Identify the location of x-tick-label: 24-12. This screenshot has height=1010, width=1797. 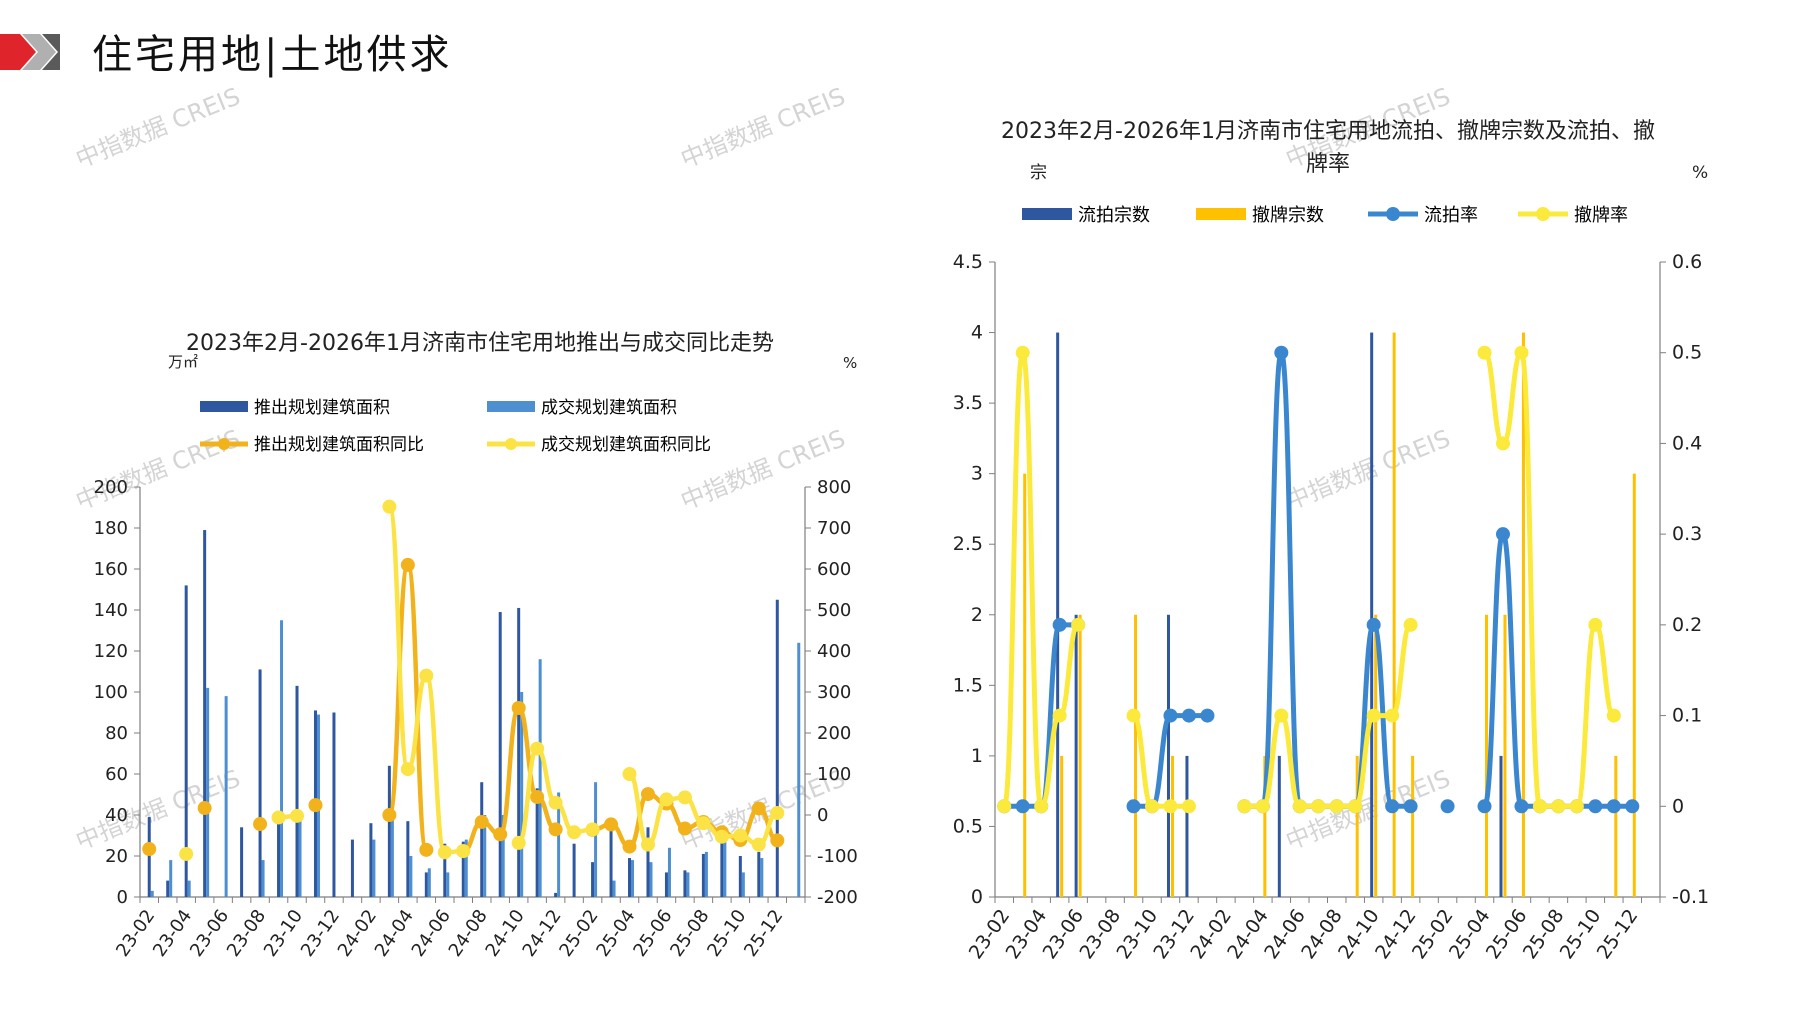
(542, 933).